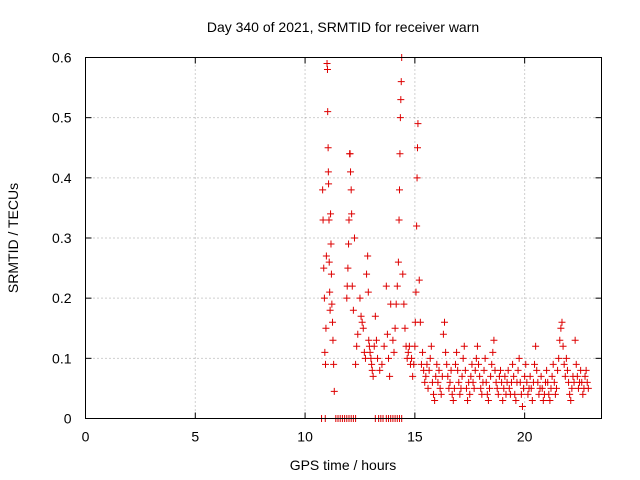 This screenshot has height=480, width=640. I want to click on y-tick-label: 0, so click(68, 419).